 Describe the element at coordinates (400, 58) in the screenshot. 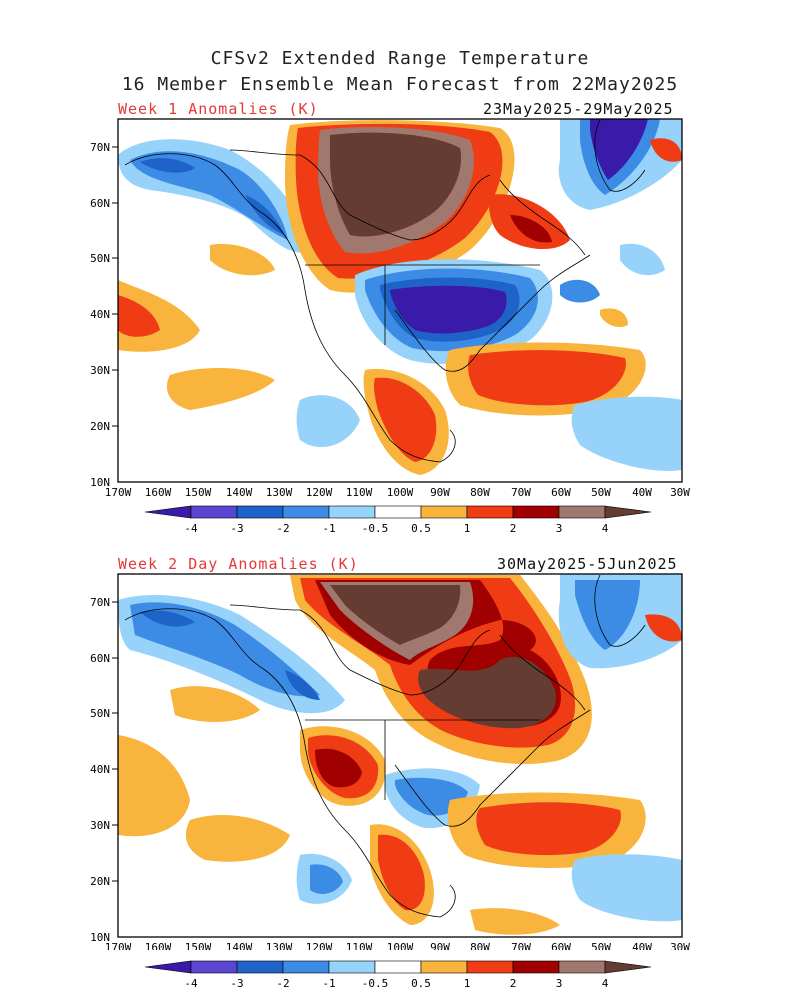

I see `title-line-1: CFSv2 Extended Range Temperature` at that location.